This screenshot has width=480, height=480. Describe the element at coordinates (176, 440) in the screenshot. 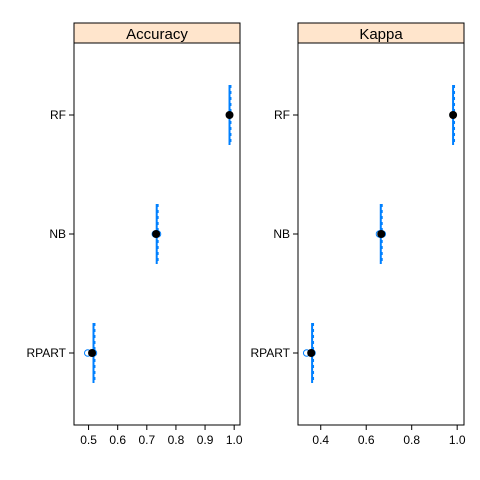

I see `x-label-accuracy-3: 0.8` at that location.